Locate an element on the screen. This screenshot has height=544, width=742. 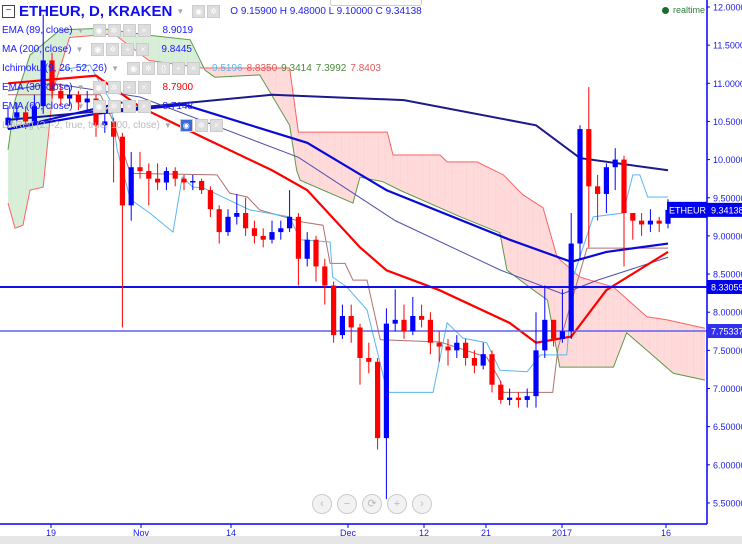
reset-button: ⟳ is located at coordinates (372, 504).